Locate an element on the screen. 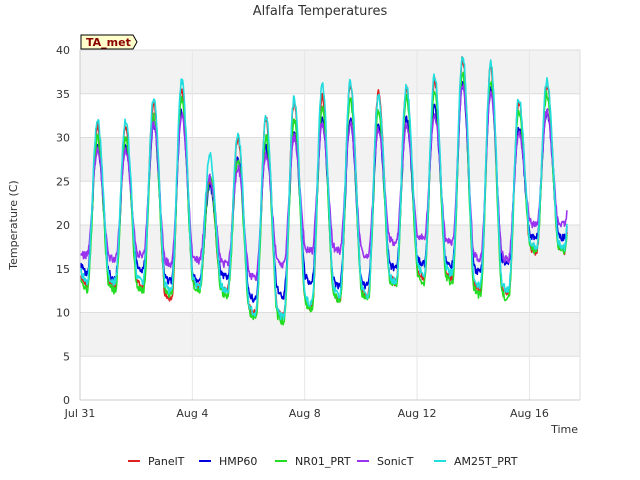 The image size is (640, 480). chart-title: Alfalfa Temperatures is located at coordinates (320, 11).